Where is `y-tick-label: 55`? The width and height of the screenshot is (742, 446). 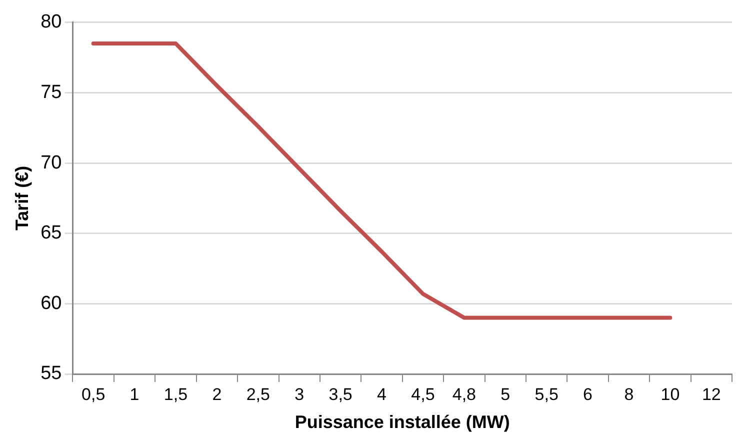 y-tick-label: 55 is located at coordinates (51, 373).